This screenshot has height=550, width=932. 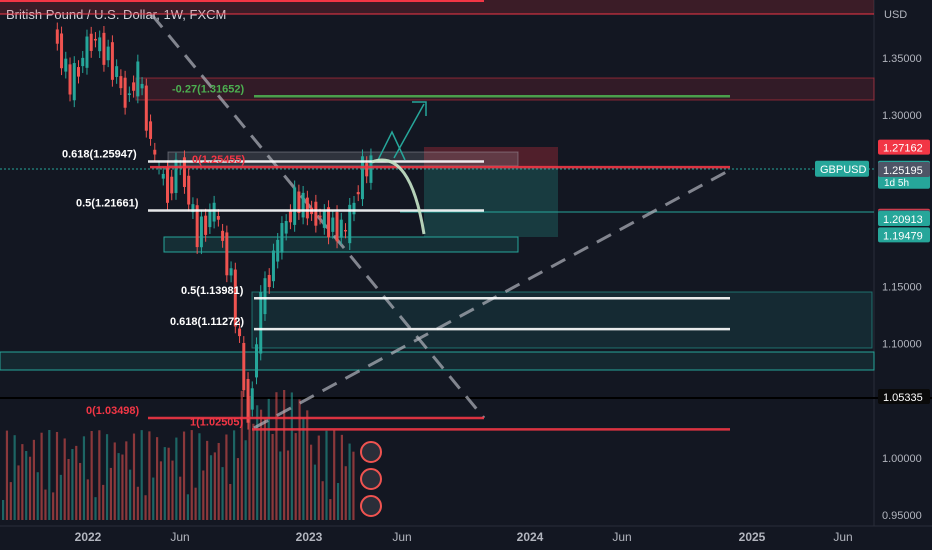 What do you see at coordinates (219, 160) in the screenshot?
I see `fib-level-label: 0(1.25455)` at bounding box center [219, 160].